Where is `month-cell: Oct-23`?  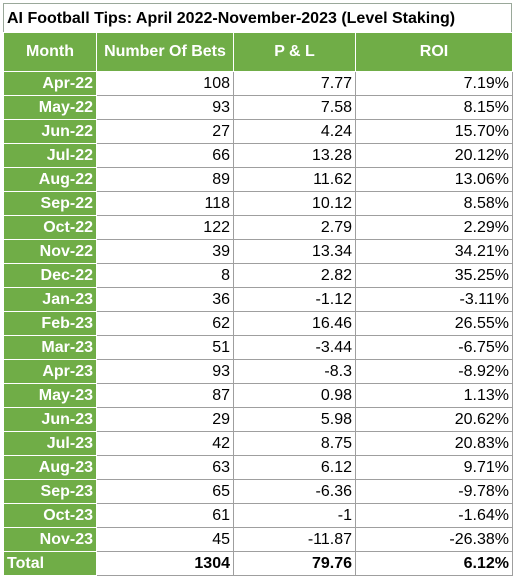
month-cell: Oct-23 is located at coordinates (50, 515).